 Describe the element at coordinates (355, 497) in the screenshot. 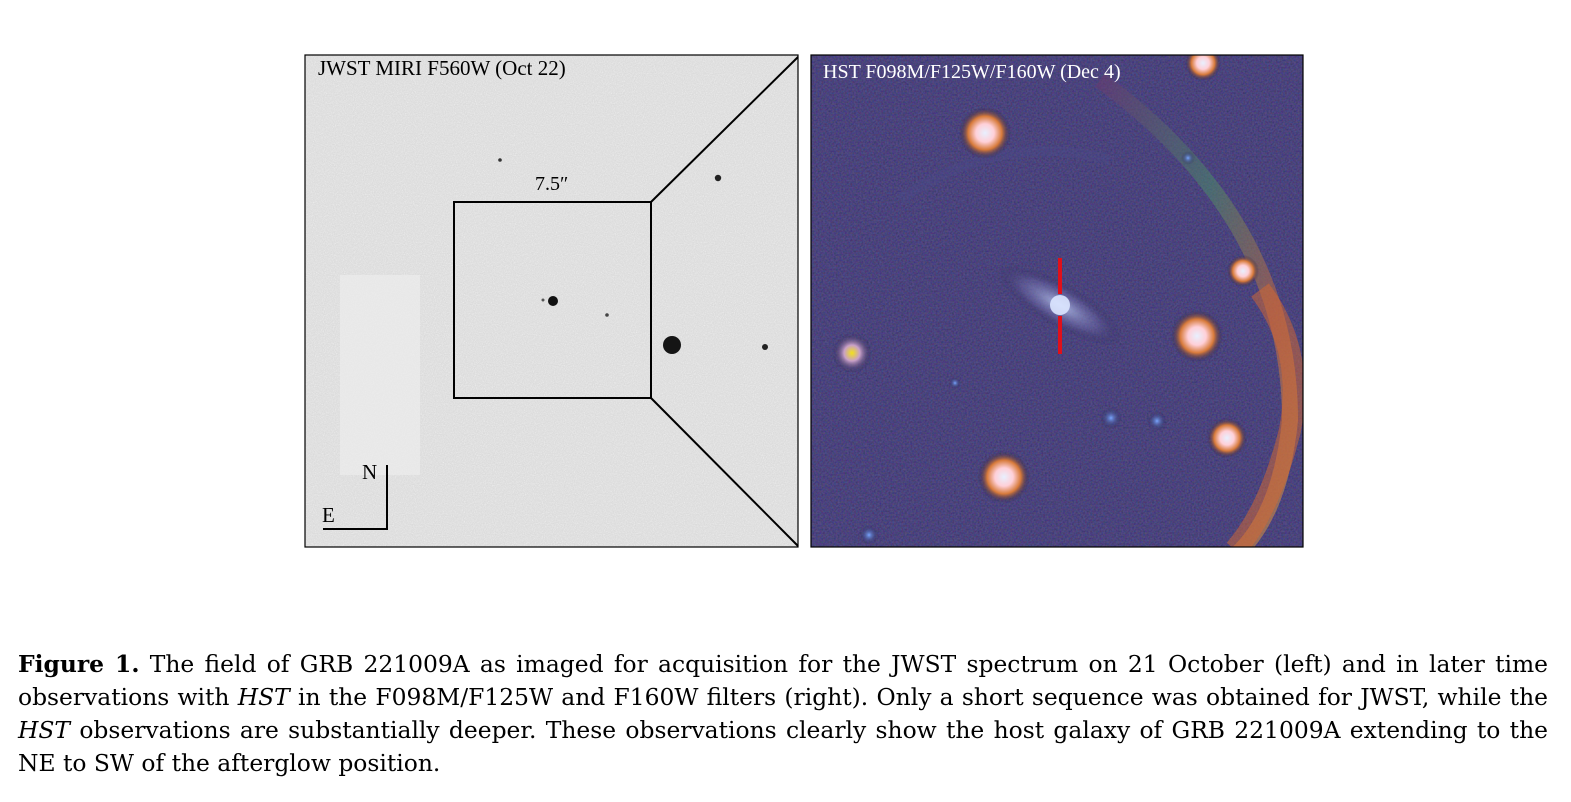

I see `compass-arrows` at that location.